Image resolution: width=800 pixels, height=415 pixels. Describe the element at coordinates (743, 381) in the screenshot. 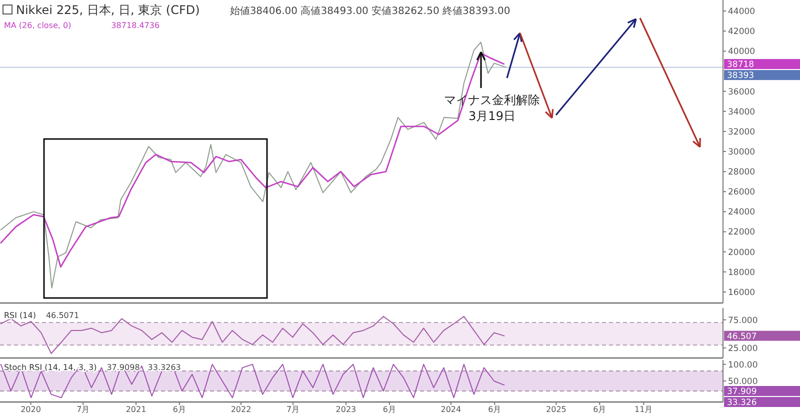

I see `y-tick-label: 50.000` at that location.